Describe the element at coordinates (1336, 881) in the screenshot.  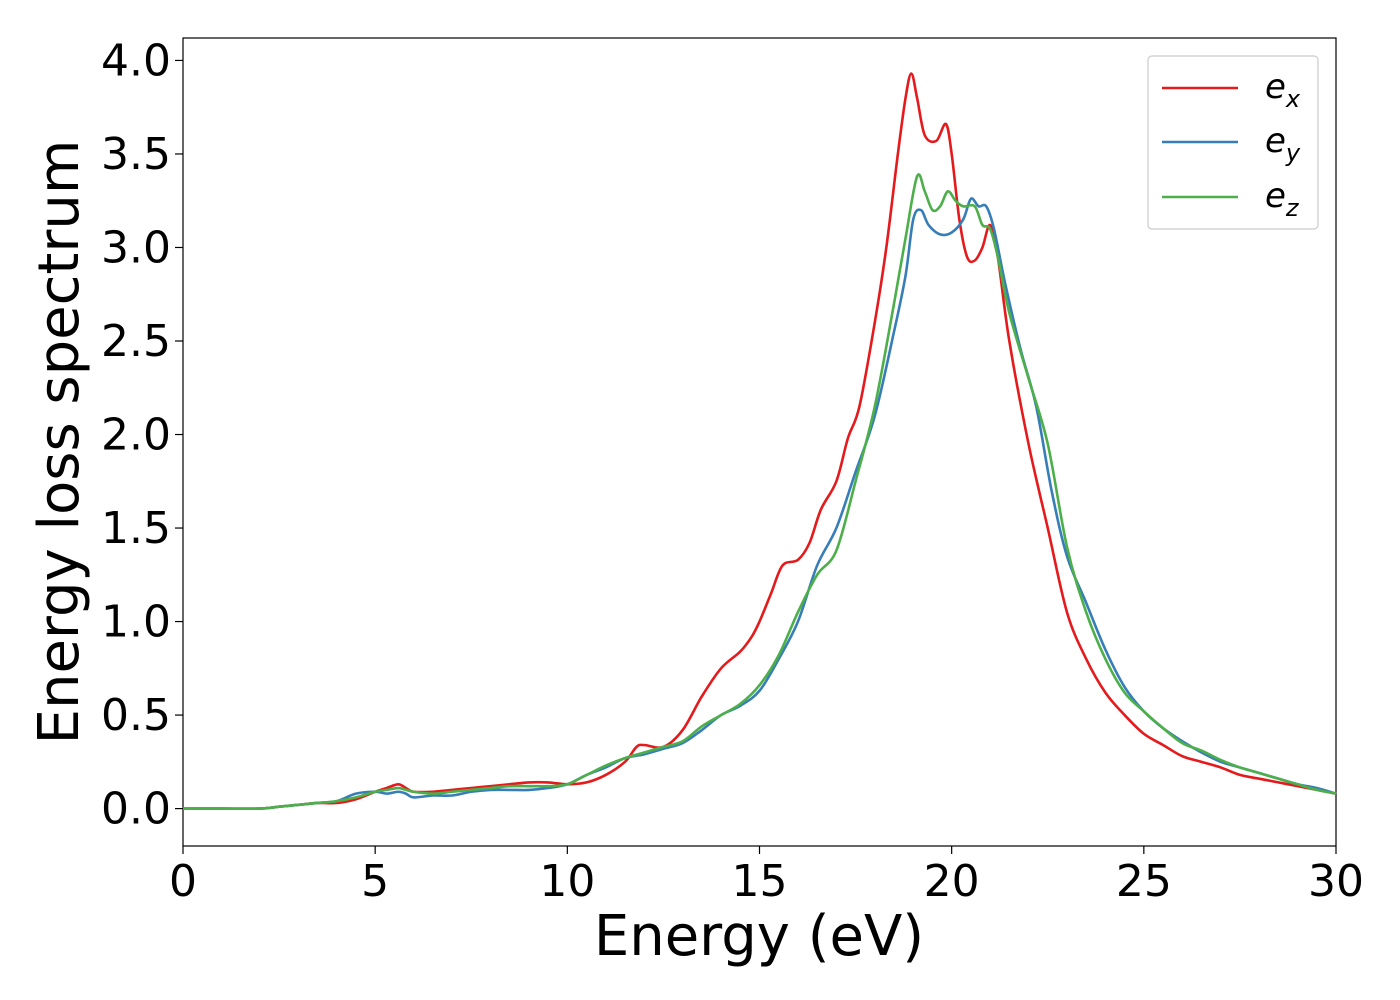
I see `x-tick-label: 30` at that location.